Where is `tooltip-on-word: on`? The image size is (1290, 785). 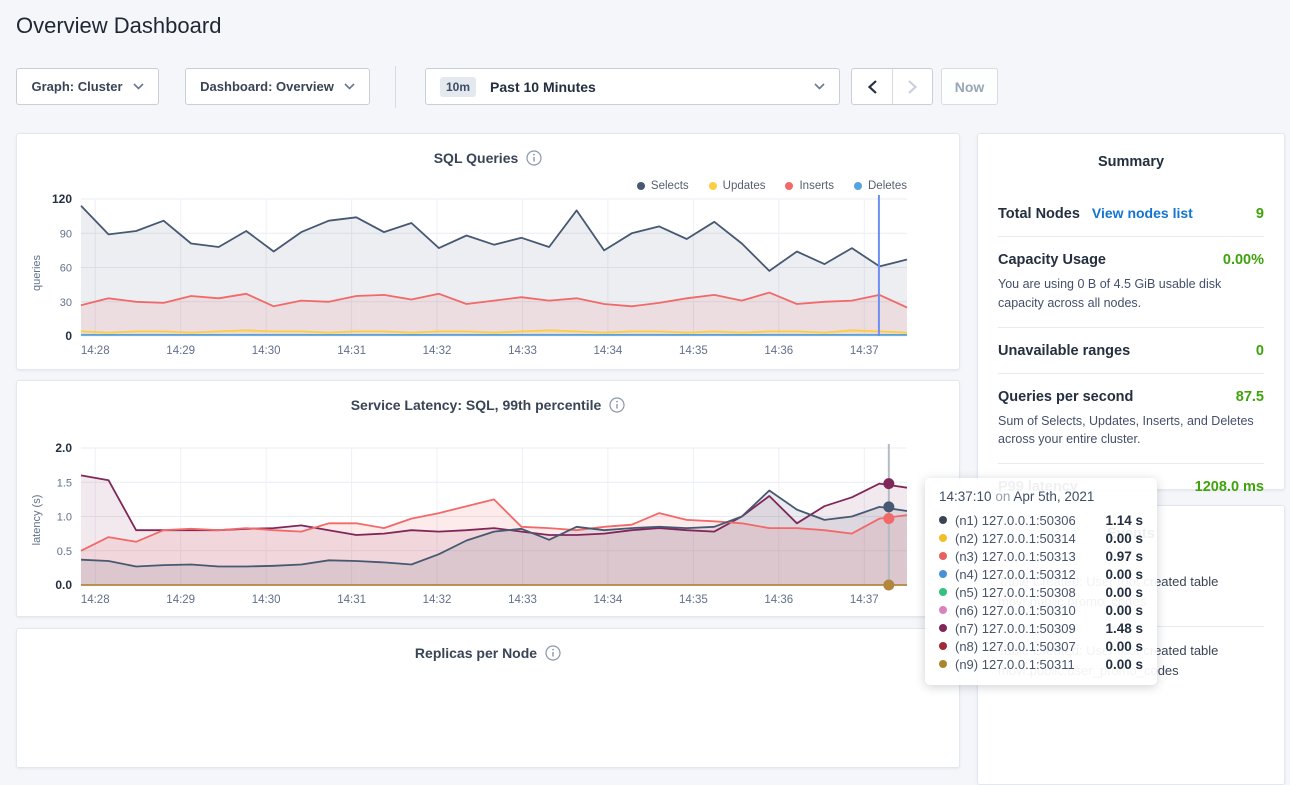 tooltip-on-word: on is located at coordinates (1003, 496).